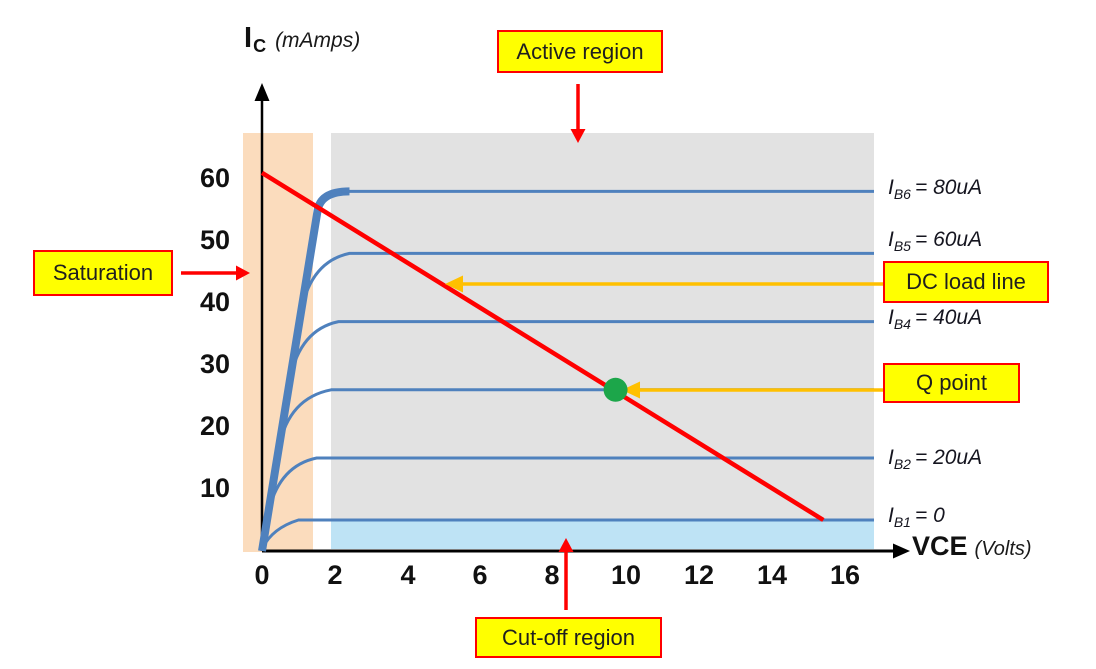 The image size is (1096, 669). Describe the element at coordinates (948, 457) in the screenshot. I see `curve-label-ib2-value: = 20uA` at that location.